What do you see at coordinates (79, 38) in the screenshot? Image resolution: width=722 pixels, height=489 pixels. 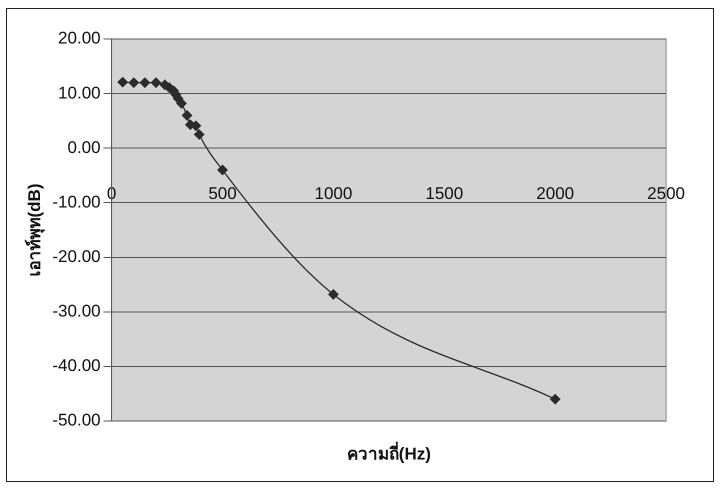 I see `y-tick-label: 20.00` at bounding box center [79, 38].